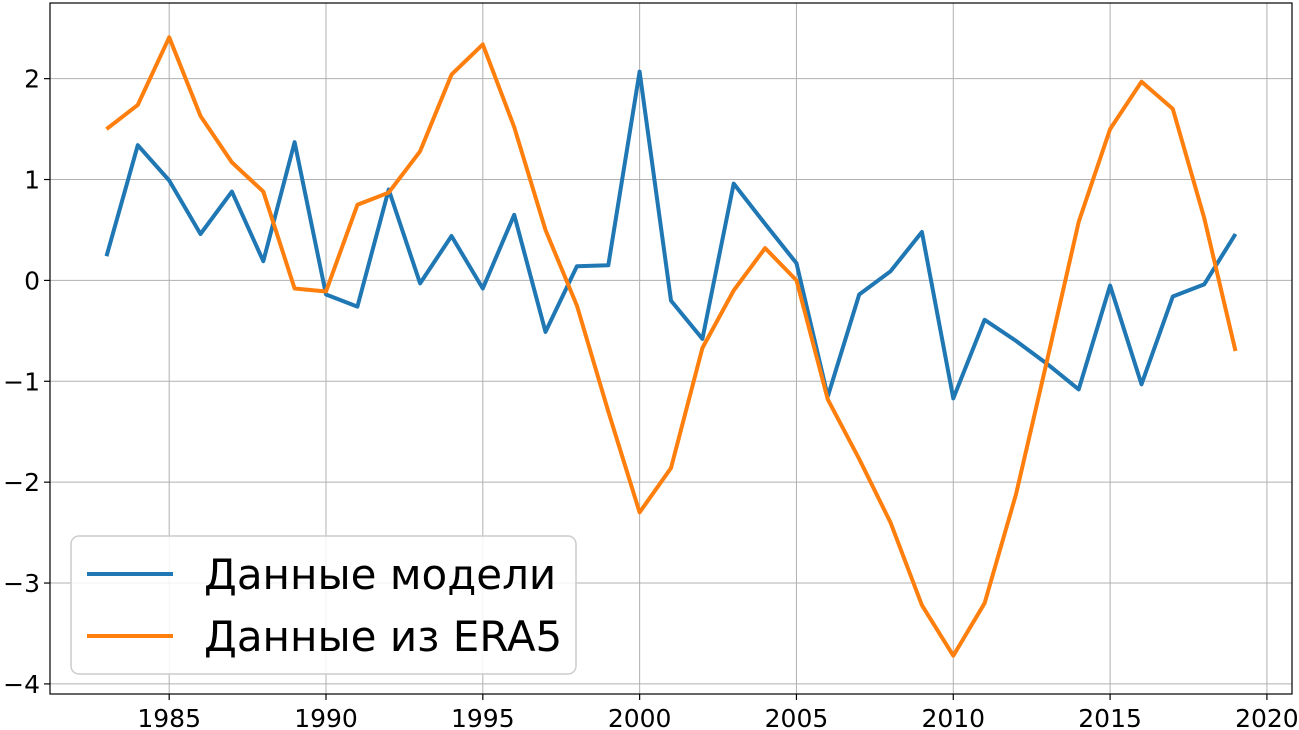 The width and height of the screenshot is (1299, 730). What do you see at coordinates (640, 717) in the screenshot?
I see `x-tick-label: 2000` at bounding box center [640, 717].